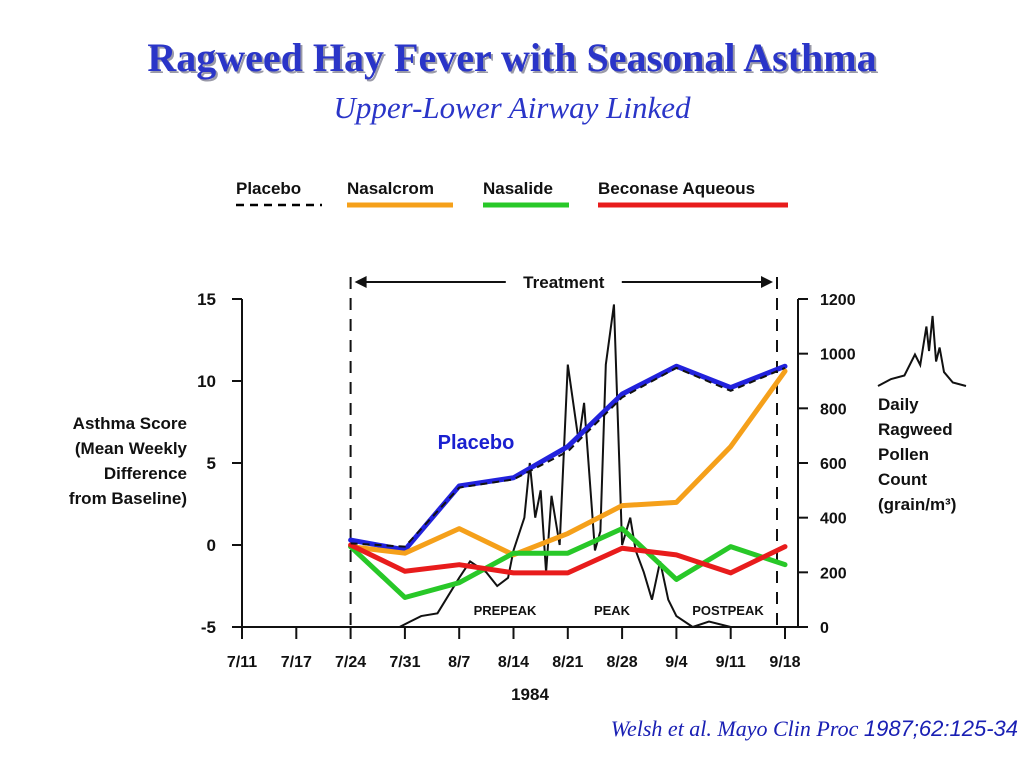 Image resolution: width=1024 pixels, height=768 pixels. What do you see at coordinates (784, 662) in the screenshot?
I see `x-tick-label: 9/18` at bounding box center [784, 662].